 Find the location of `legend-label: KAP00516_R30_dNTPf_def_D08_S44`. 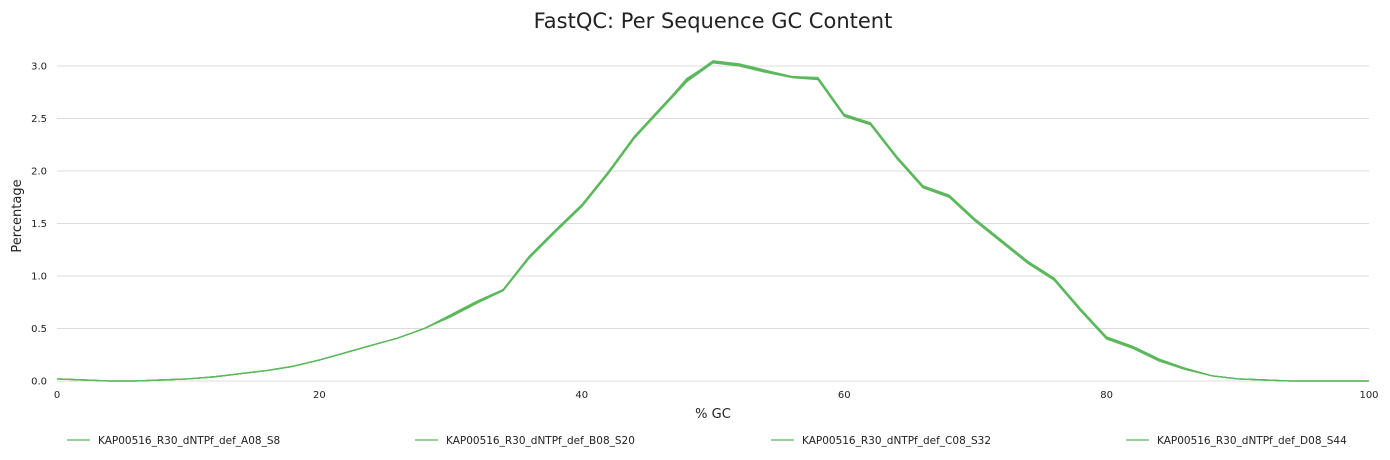

legend-label: KAP00516_R30_dNTPf_def_D08_S44 is located at coordinates (1252, 441).